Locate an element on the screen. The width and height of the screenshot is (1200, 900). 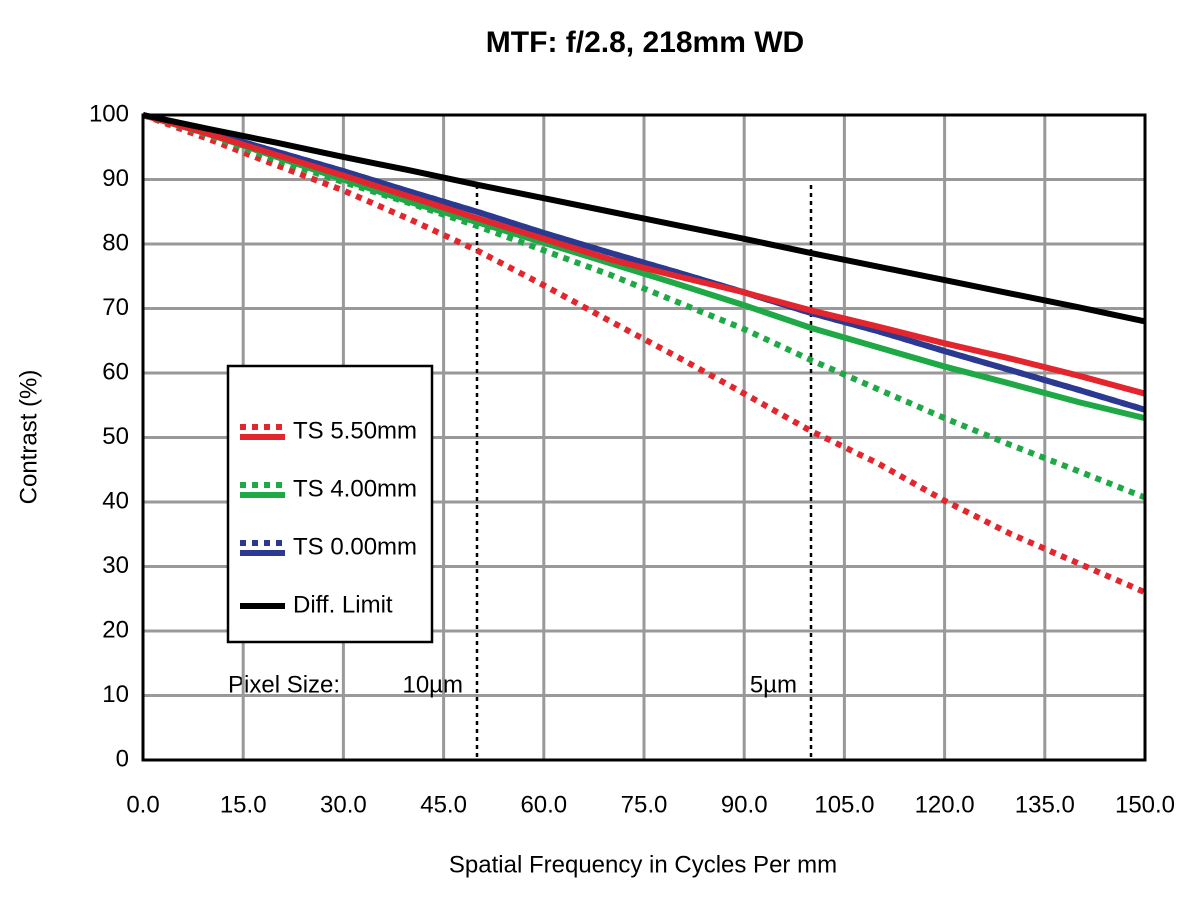
pixel-size-label: 5µm is located at coordinates (773, 684).